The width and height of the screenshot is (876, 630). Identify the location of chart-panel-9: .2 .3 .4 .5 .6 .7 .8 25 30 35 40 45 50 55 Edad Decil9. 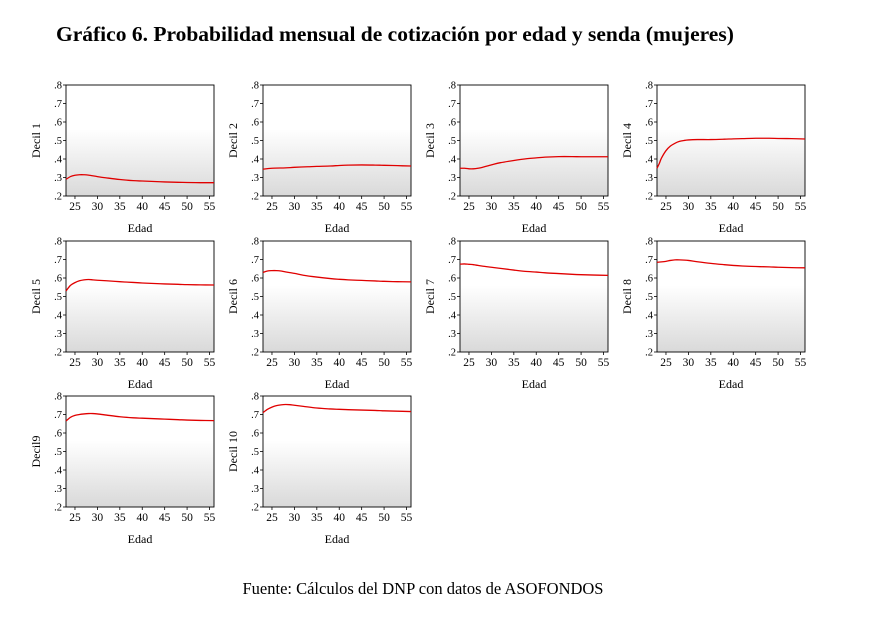
(122, 469).